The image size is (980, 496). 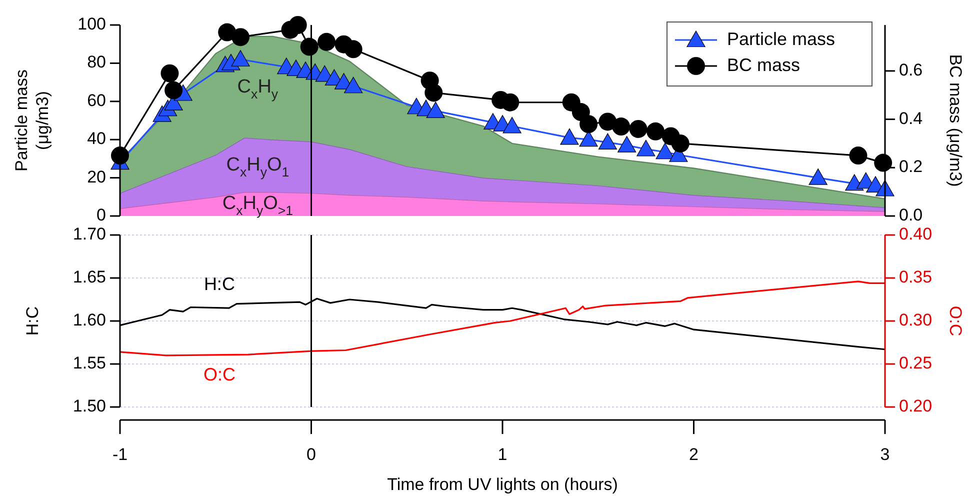 What do you see at coordinates (96, 62) in the screenshot?
I see `y-tick-label: 80` at bounding box center [96, 62].